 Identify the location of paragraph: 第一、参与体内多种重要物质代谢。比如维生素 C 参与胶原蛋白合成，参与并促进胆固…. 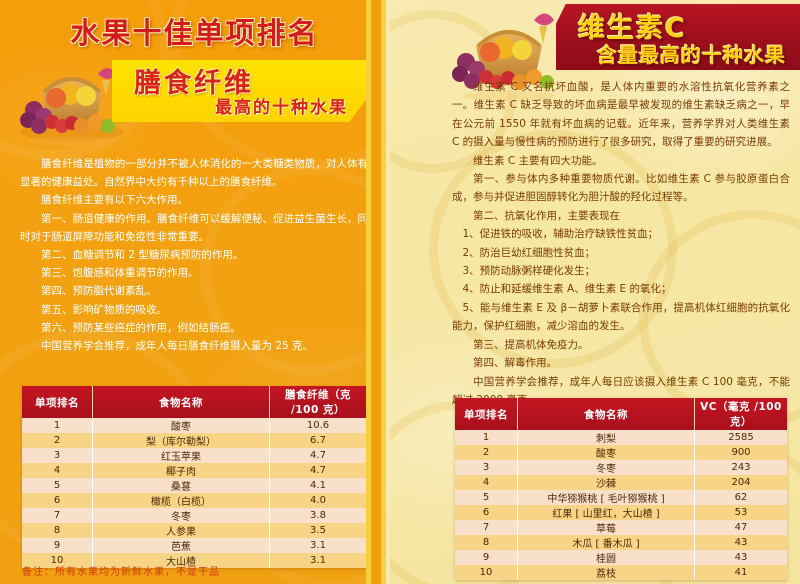
(621, 188).